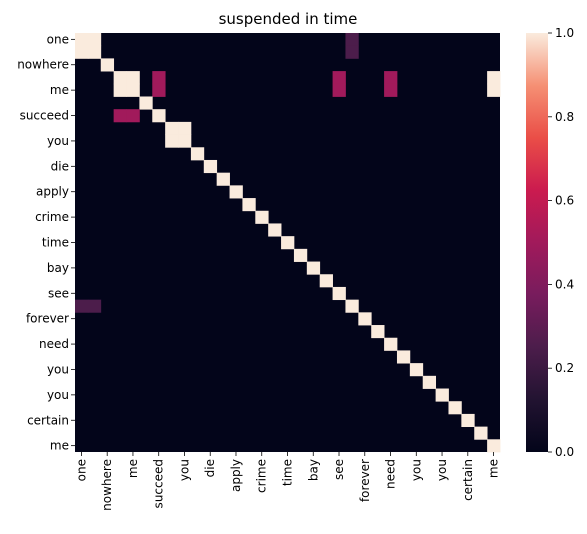 This screenshot has width=587, height=534. Describe the element at coordinates (60, 166) in the screenshot. I see `y-tick-label: die` at that location.